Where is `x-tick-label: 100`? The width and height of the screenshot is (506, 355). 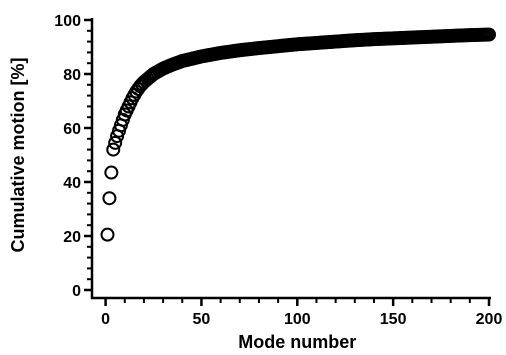
x-tick-label: 100 is located at coordinates (297, 319).